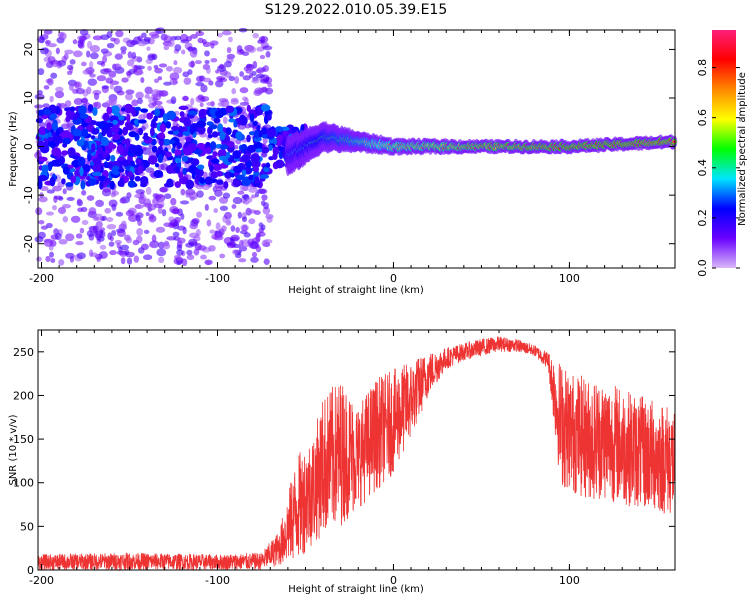  Describe the element at coordinates (702, 168) in the screenshot. I see `colorbar-tick-label: 0.4` at that location.